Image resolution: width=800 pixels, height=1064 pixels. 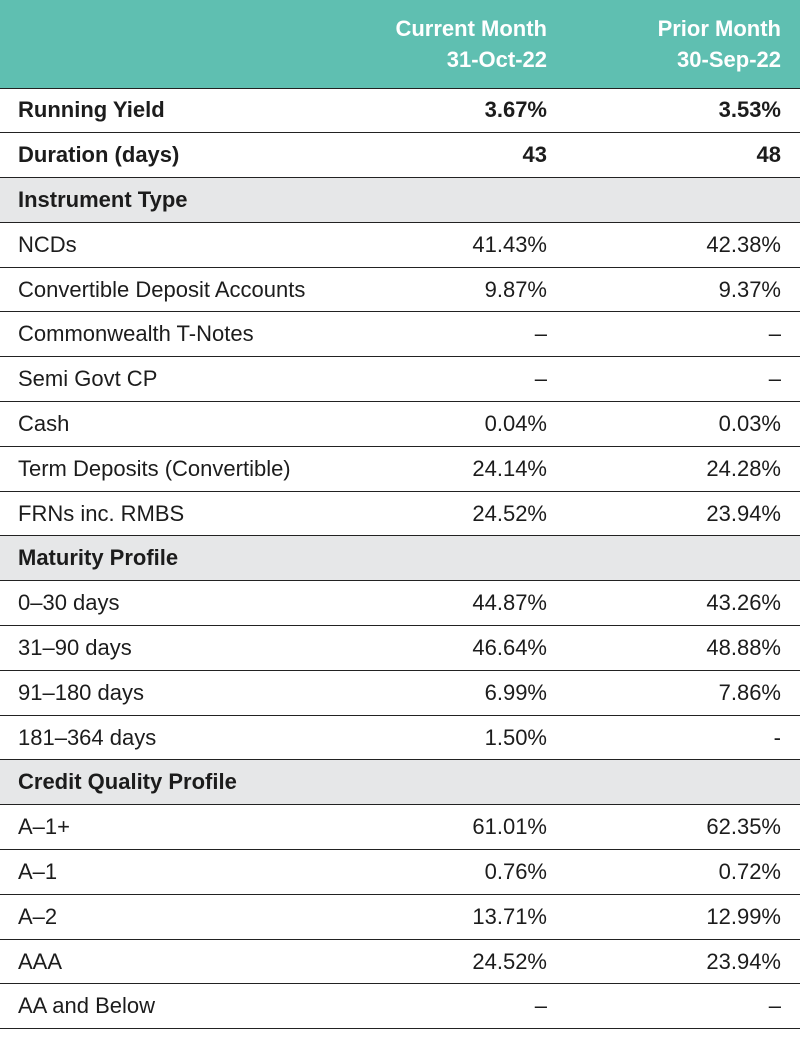 I want to click on table-row: 91–180 days 6.99% 7.86%, so click(x=400, y=693).